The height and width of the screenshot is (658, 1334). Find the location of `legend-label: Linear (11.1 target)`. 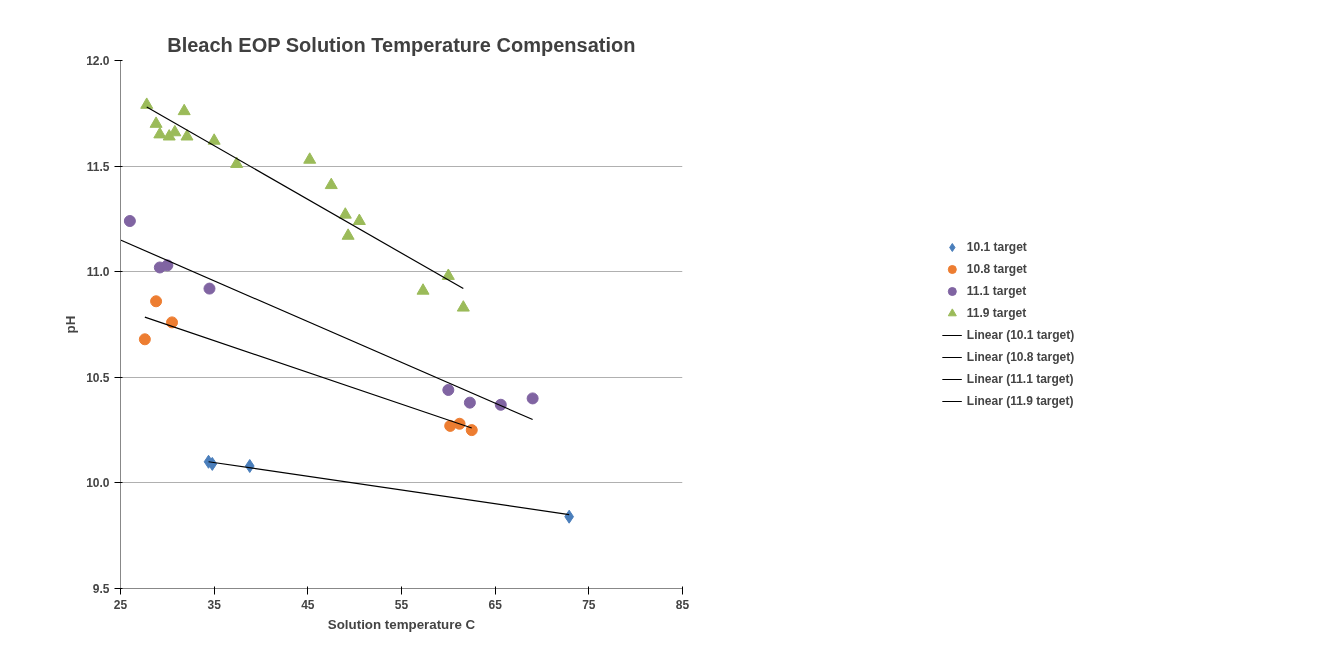

legend-label: Linear (11.1 target) is located at coordinates (1020, 379).